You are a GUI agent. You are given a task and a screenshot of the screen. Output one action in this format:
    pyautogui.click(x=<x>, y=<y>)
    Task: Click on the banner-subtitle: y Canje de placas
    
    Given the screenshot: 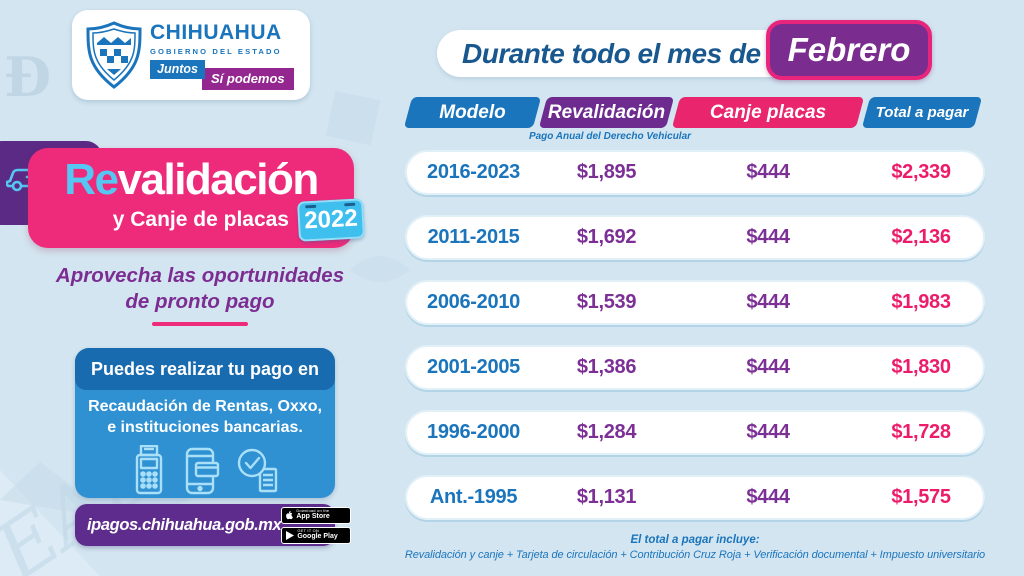 What is the action you would take?
    pyautogui.click(x=200, y=219)
    